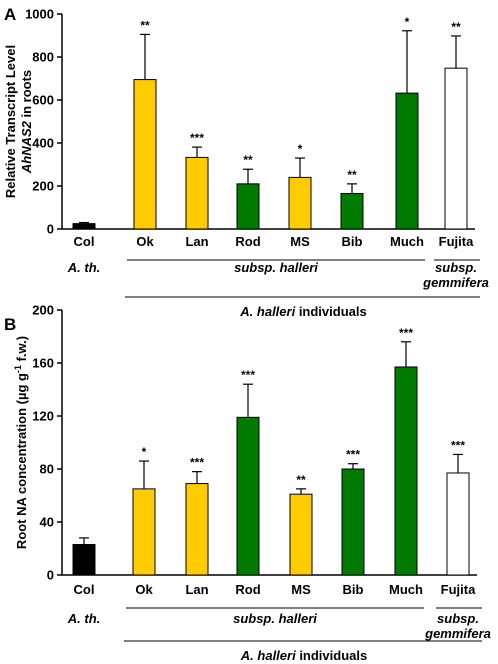  What do you see at coordinates (10, 14) in the screenshot?
I see `panel-label: A` at bounding box center [10, 14].